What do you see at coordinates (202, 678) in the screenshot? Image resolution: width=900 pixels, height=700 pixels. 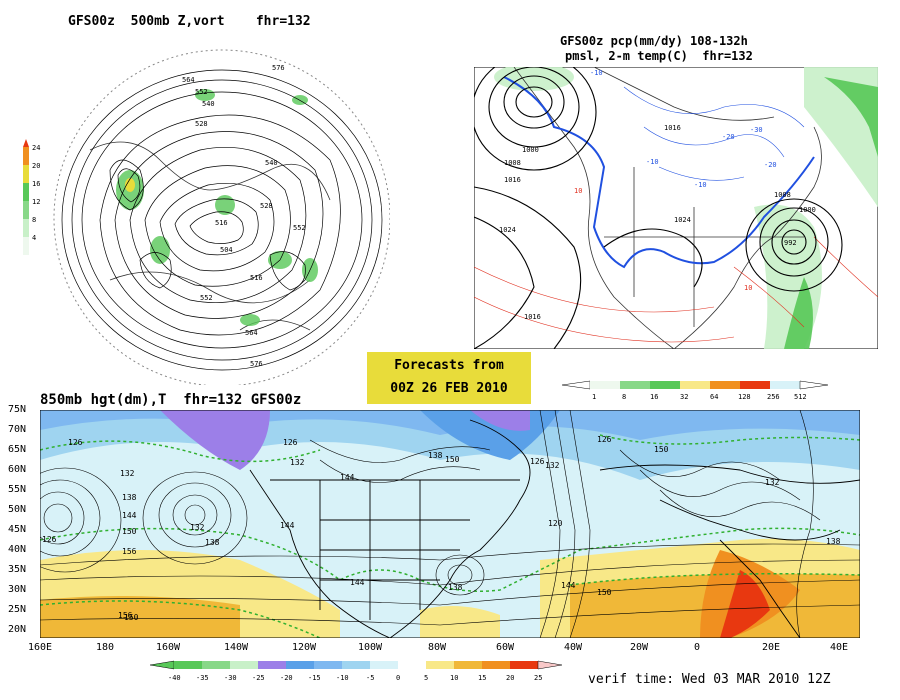 I see `temp-colorbar-tick: -35` at bounding box center [202, 678].